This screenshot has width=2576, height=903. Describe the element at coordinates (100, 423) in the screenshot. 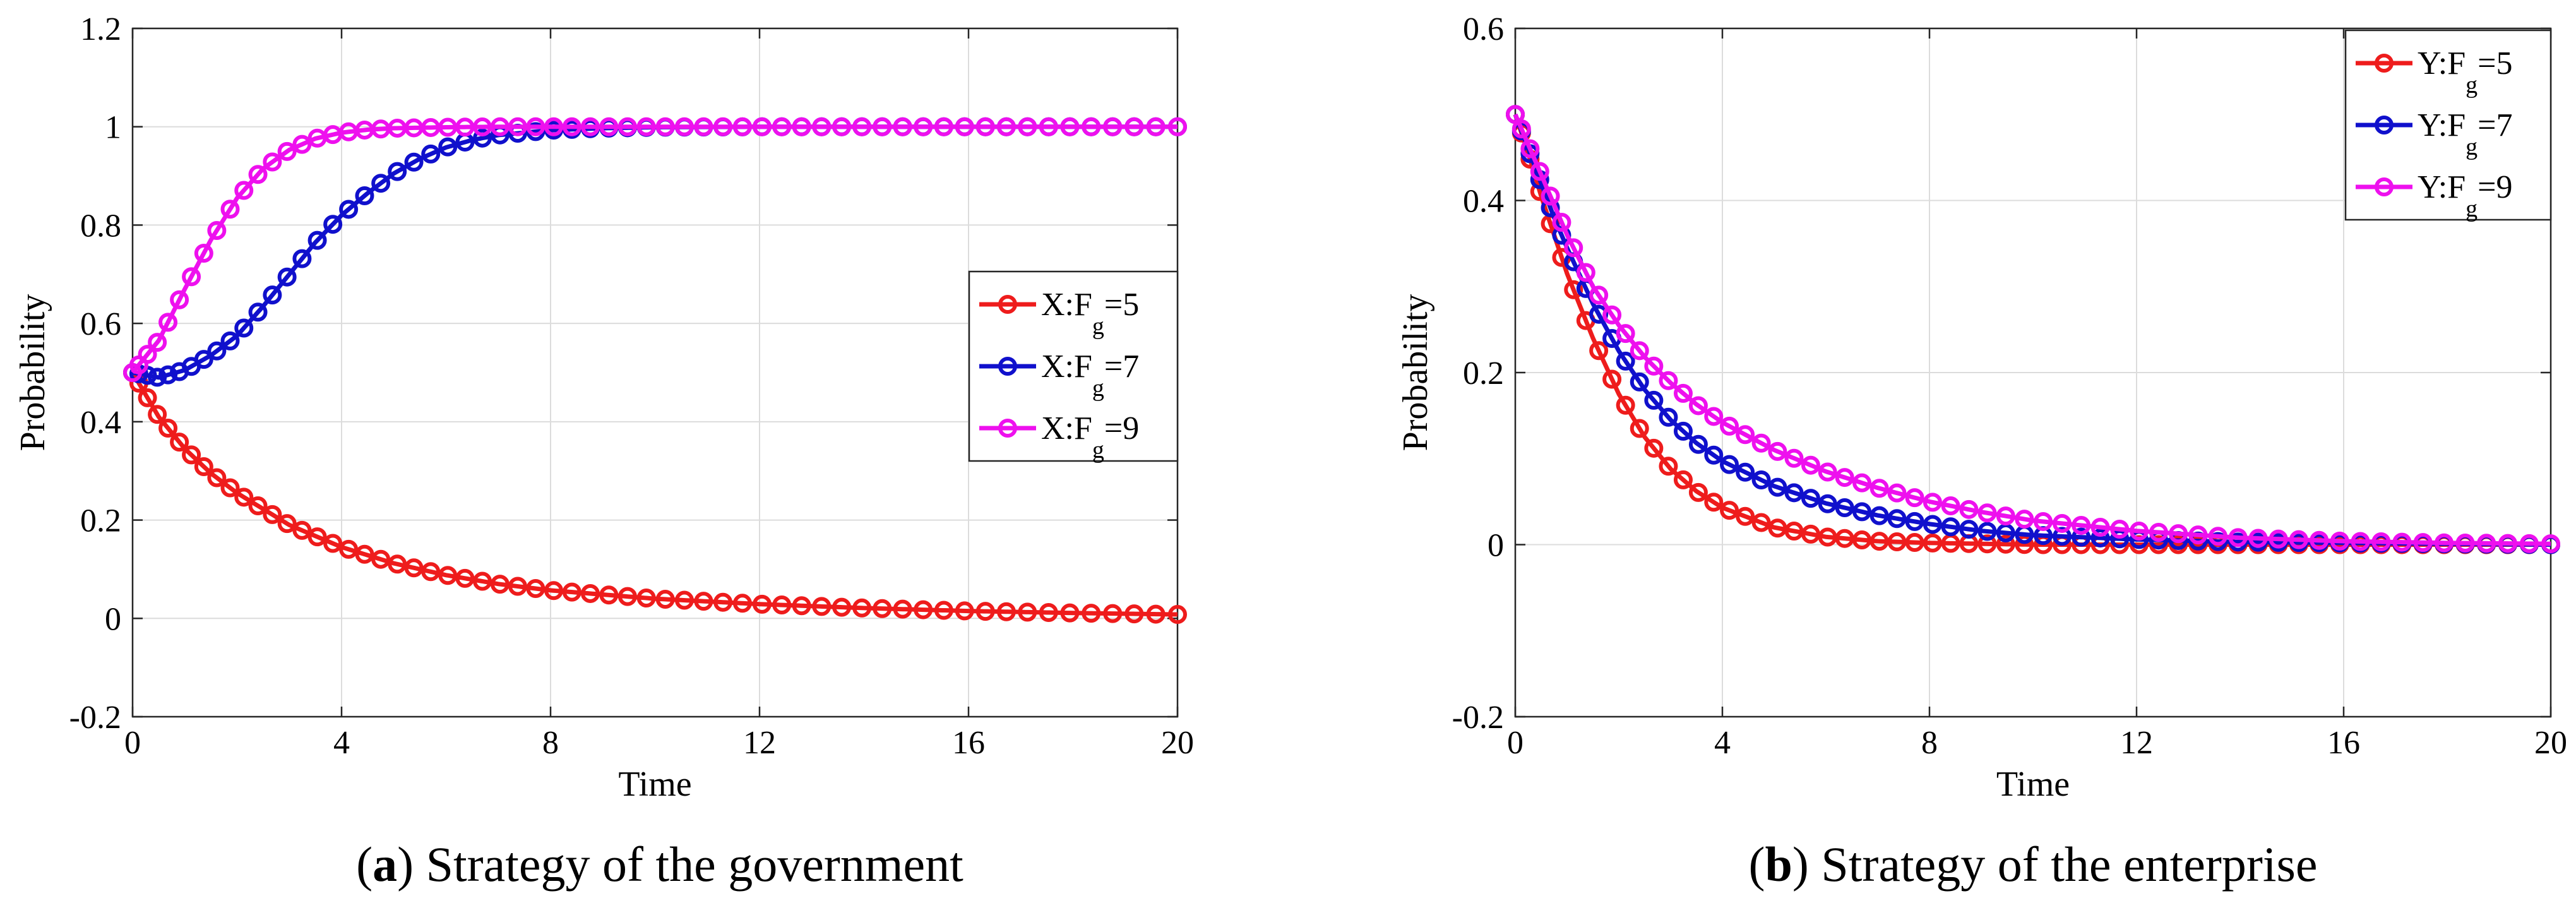

I see `panel-a-y-tick-label: 0.4` at that location.